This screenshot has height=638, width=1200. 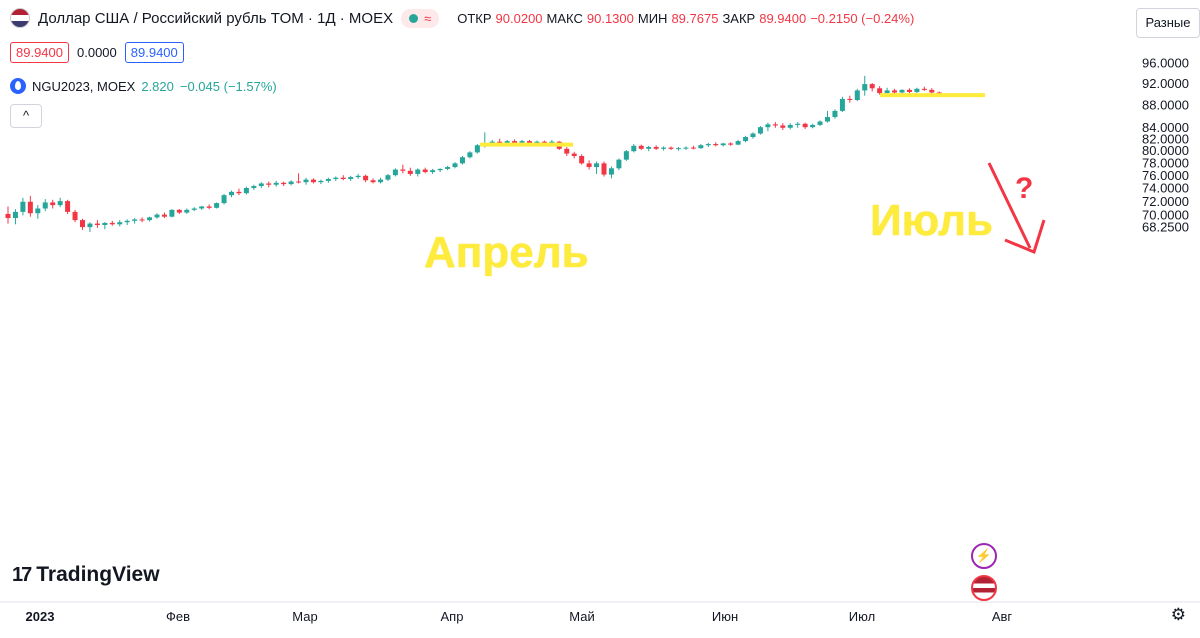 I want to click on lightning-icon: ⚡, so click(x=984, y=556).